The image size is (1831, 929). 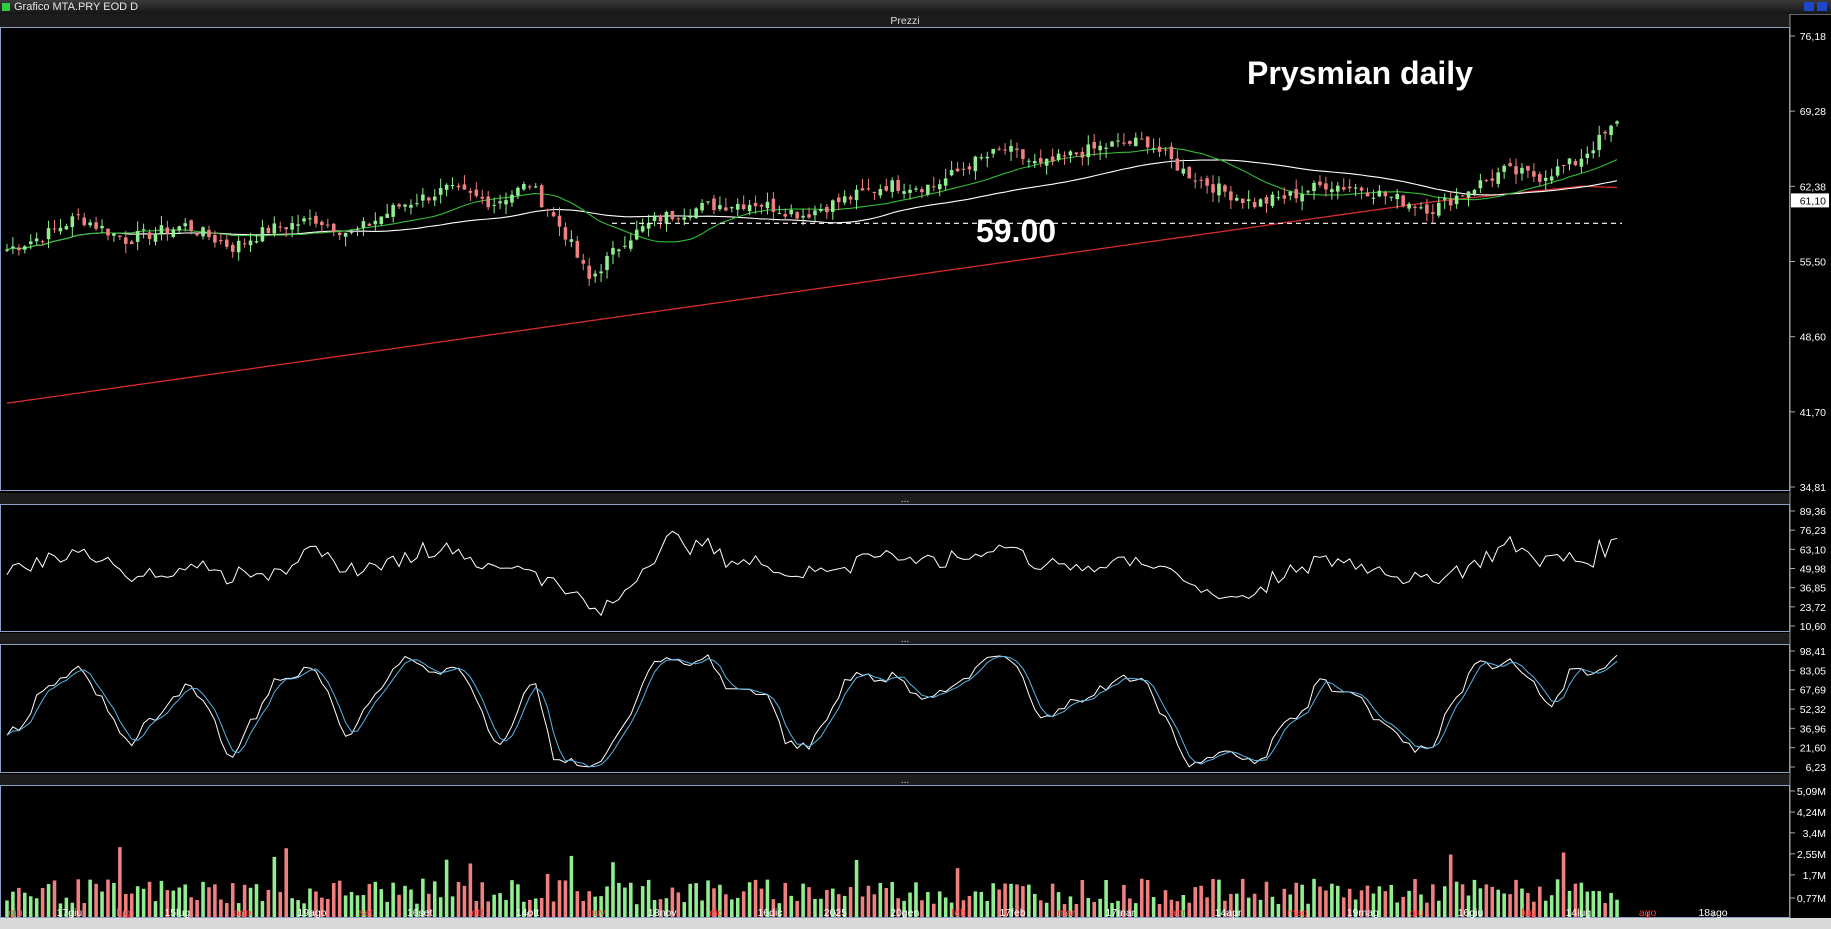 I want to click on window-buttons, so click(x=1814, y=8).